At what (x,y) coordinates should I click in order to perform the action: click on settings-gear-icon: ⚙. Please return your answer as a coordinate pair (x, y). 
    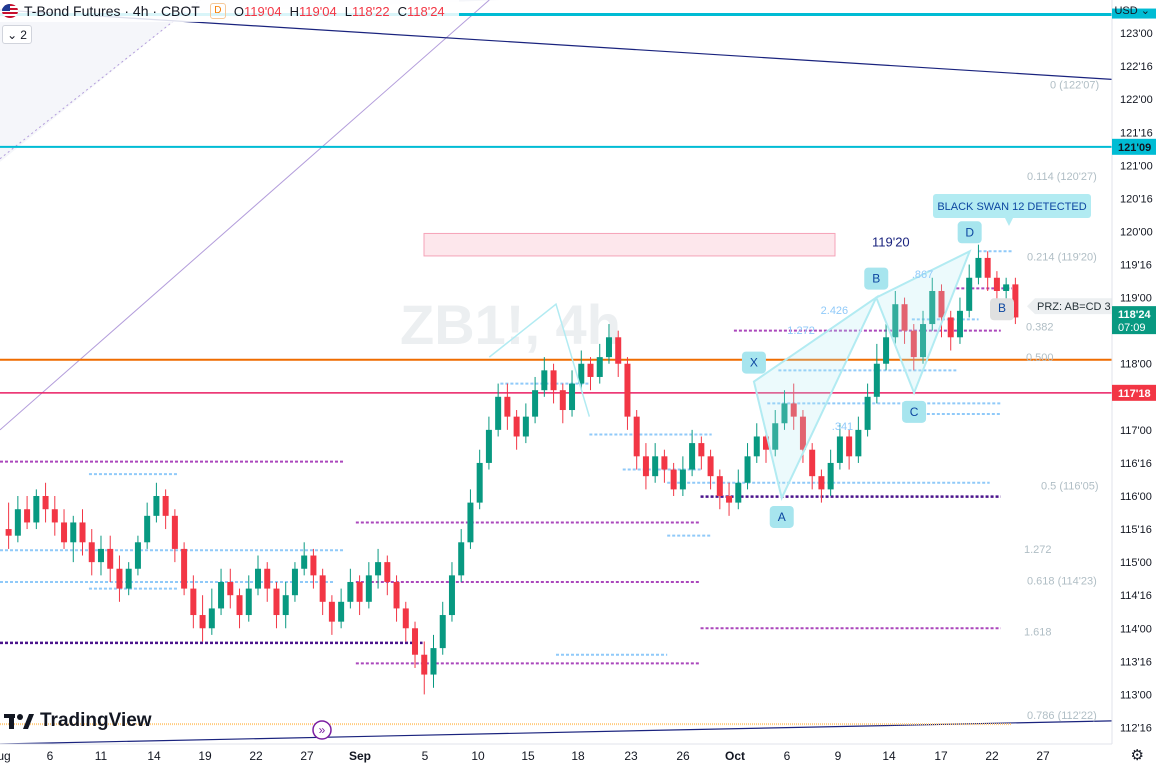
    Looking at the image, I should click on (1137, 755).